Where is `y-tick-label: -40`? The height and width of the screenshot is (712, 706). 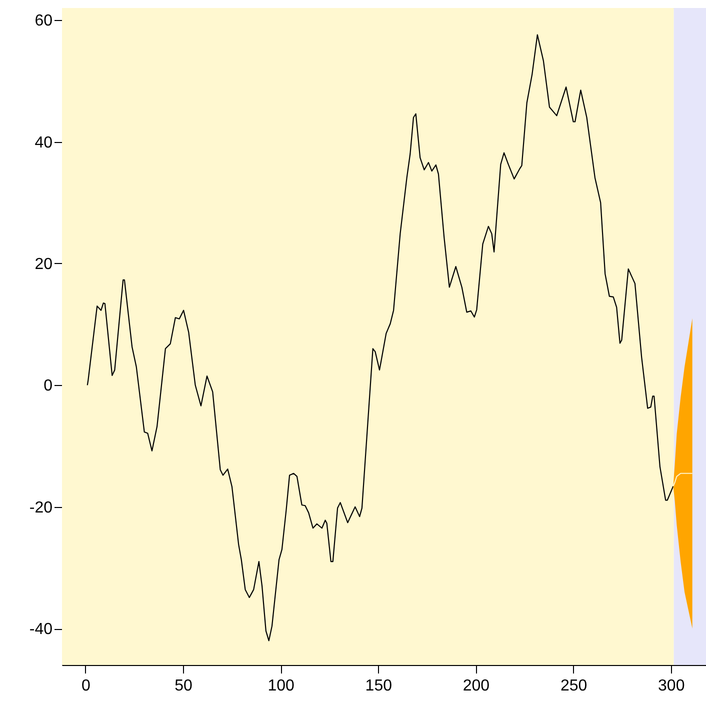 y-tick-label: -40 is located at coordinates (41, 629).